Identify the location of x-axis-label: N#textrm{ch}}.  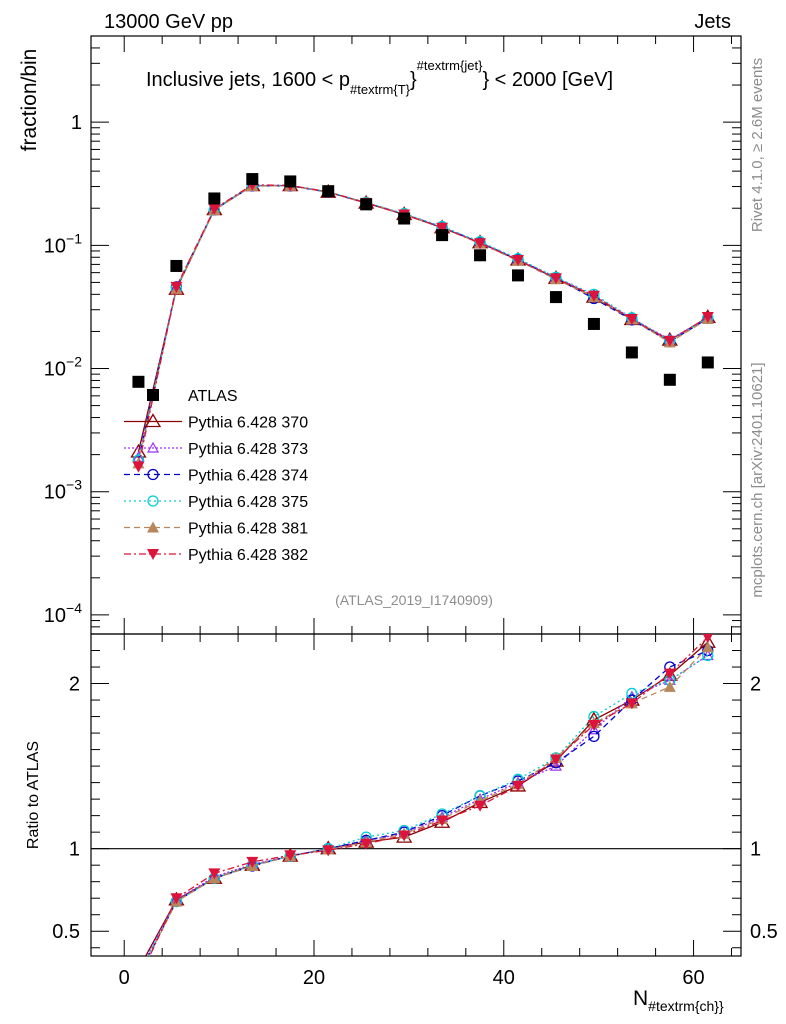
(678, 1000).